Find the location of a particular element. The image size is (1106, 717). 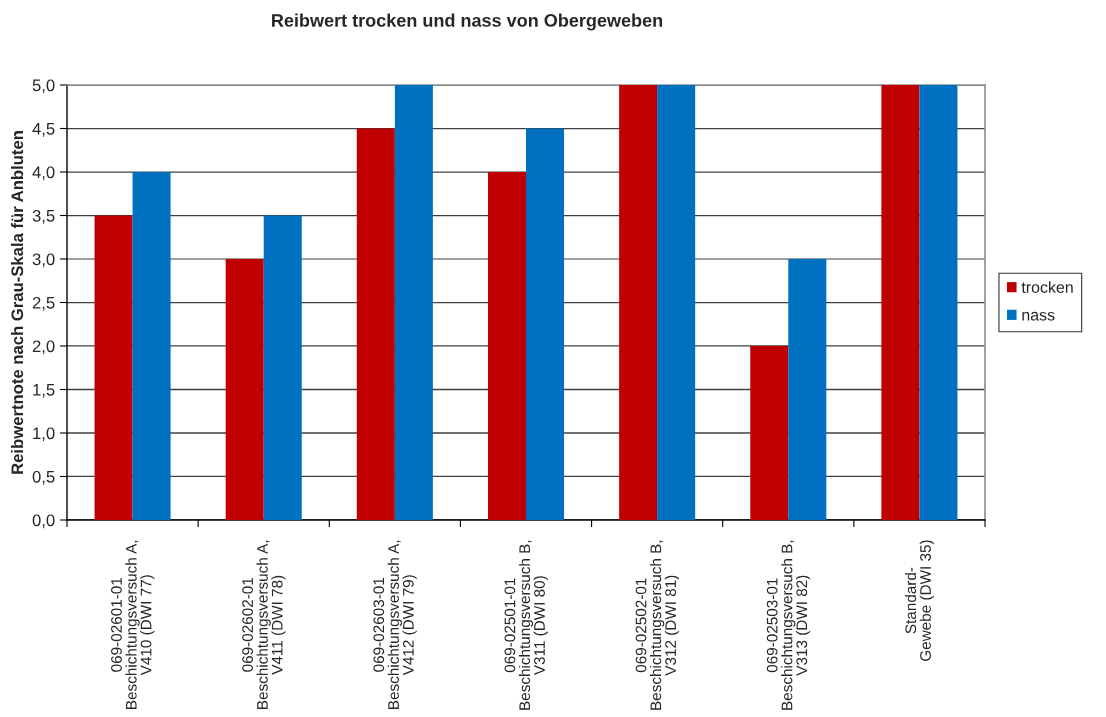

y-tick-label: 0,0 is located at coordinates (43, 521).